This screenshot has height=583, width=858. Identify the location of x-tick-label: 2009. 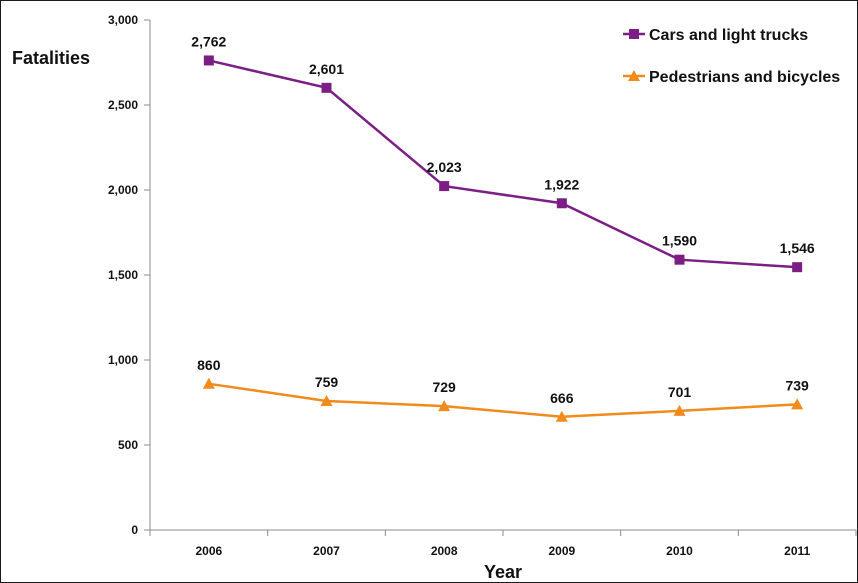
(561, 551).